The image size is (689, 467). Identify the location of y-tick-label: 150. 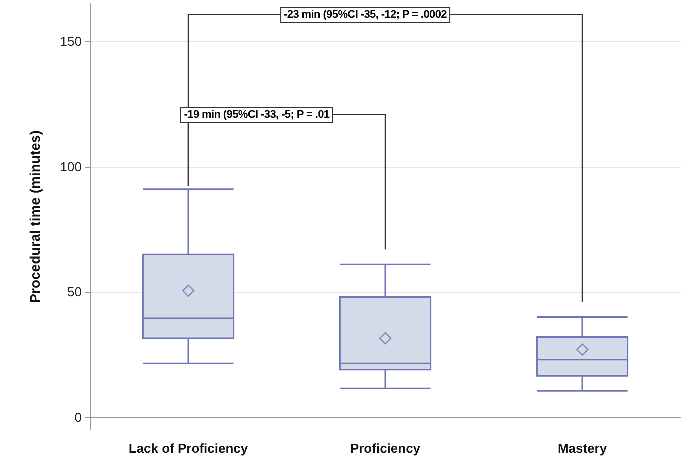
(71, 42).